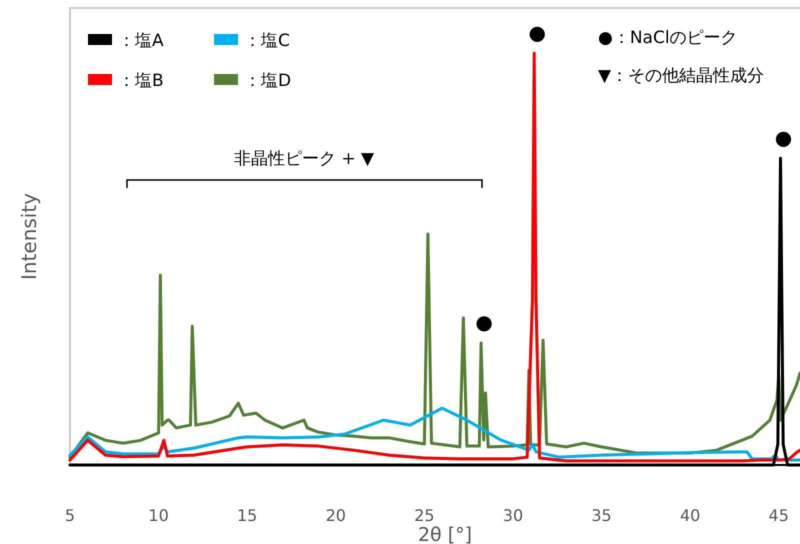  I want to click on x-tick-label: 5, so click(70, 515).